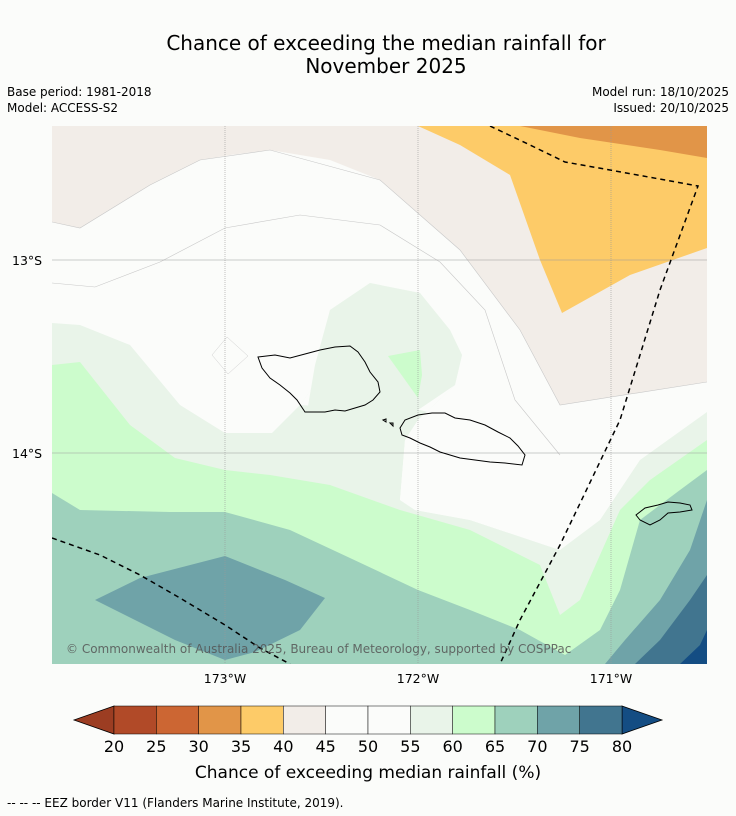 The height and width of the screenshot is (816, 736). I want to click on tutuila-island, so click(664, 513).